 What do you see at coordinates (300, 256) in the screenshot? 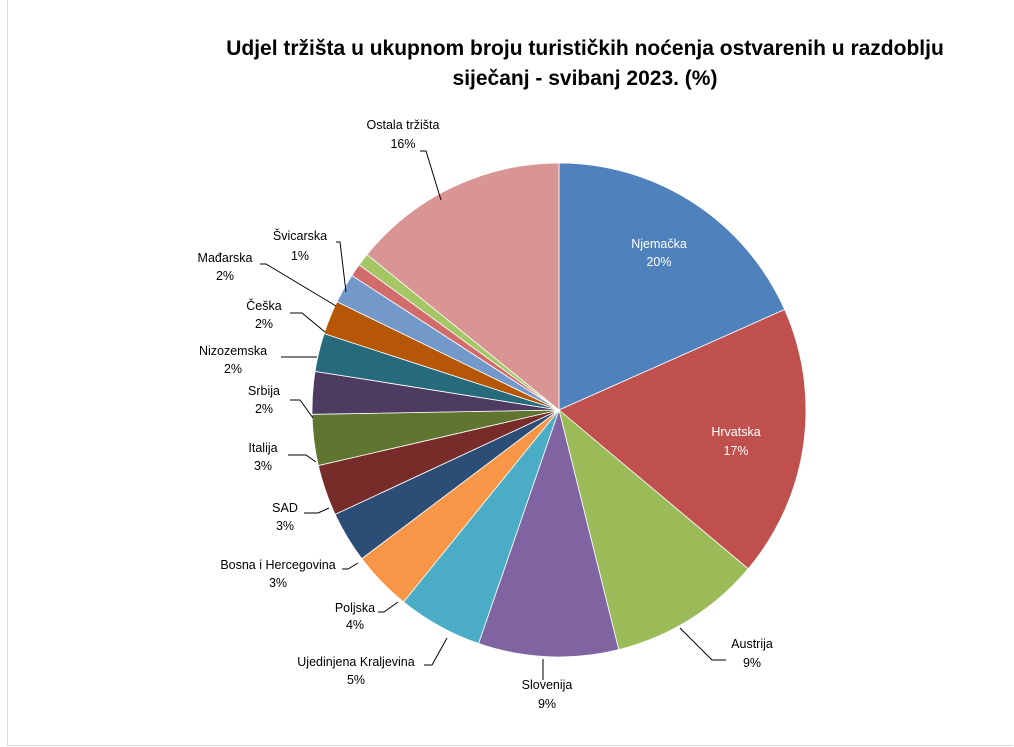
I see `value-švicarska: 1%` at bounding box center [300, 256].